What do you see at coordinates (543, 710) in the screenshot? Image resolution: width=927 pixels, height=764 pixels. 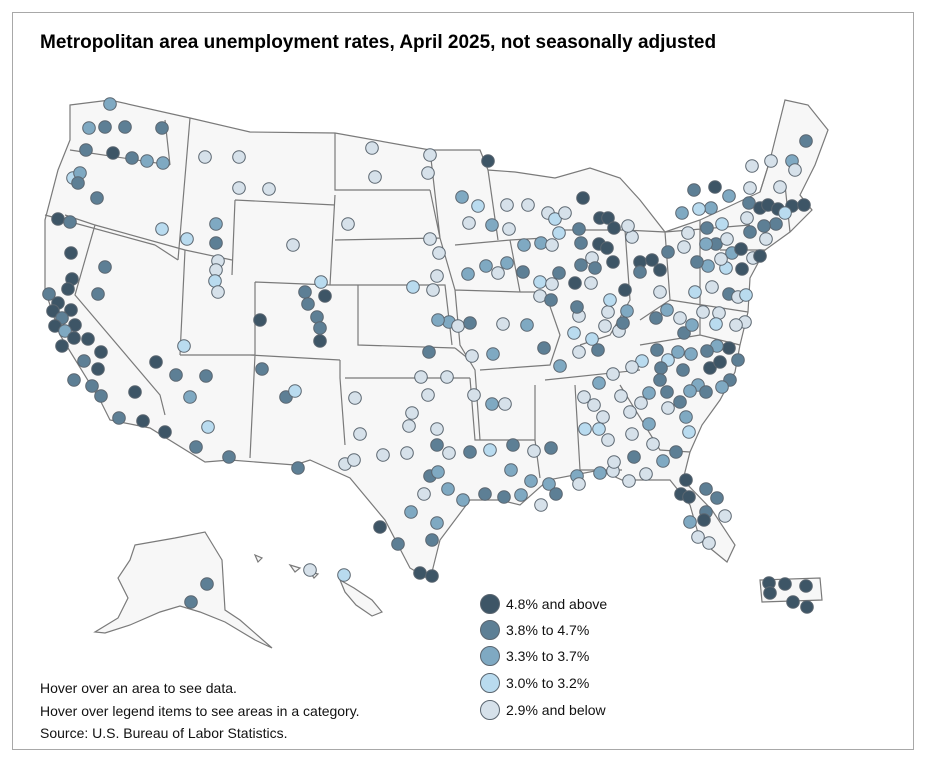 I see `legend-item-2-9-and-below: 2.9% and below` at bounding box center [543, 710].